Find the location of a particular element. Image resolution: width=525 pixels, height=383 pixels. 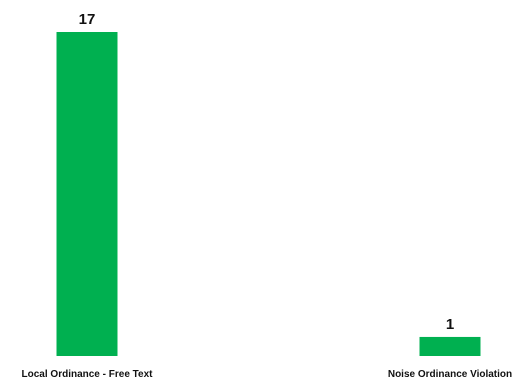

data-label-1: 1 is located at coordinates (450, 324).